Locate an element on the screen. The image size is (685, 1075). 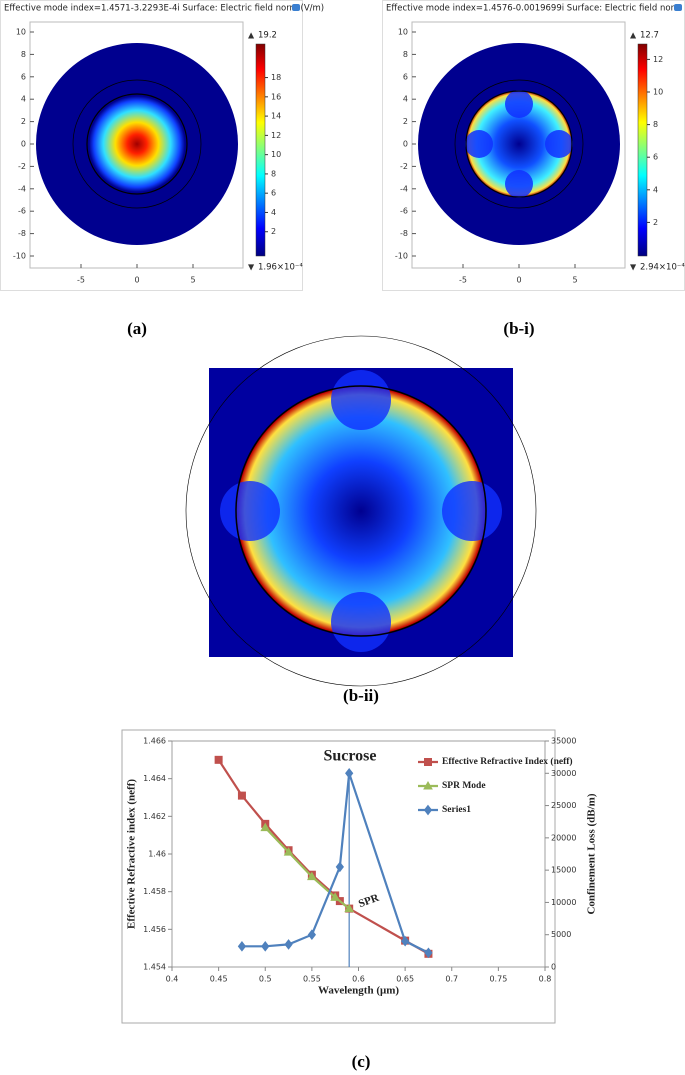
y-tick-label: 1.454 is located at coordinates (154, 967).